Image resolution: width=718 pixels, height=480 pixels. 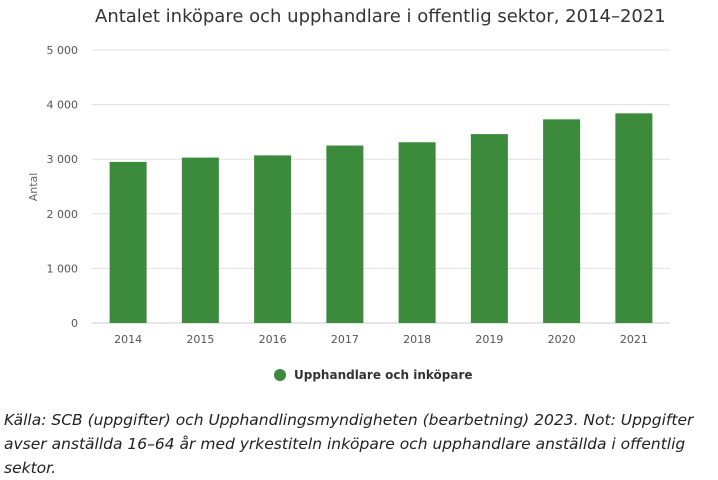 What do you see at coordinates (200, 240) in the screenshot?
I see `bar-2015` at bounding box center [200, 240].